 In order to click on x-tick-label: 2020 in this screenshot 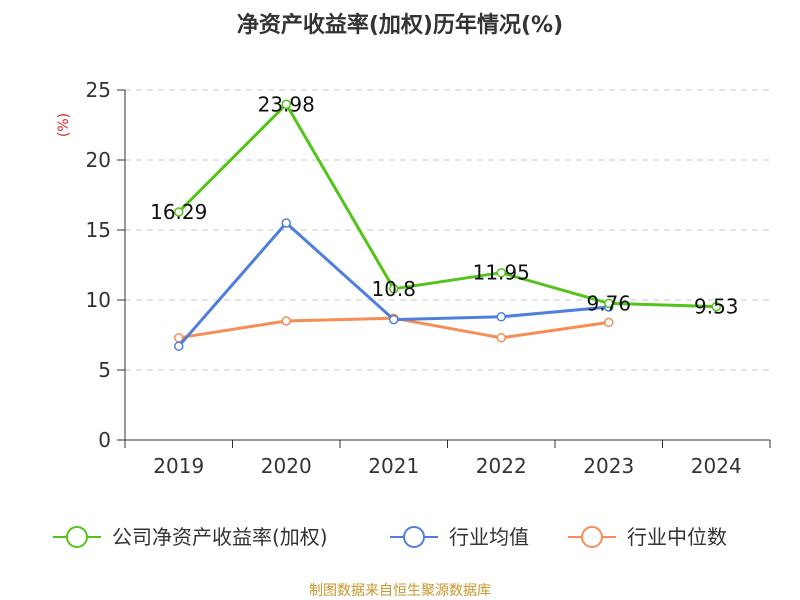, I will do `click(286, 466)`.